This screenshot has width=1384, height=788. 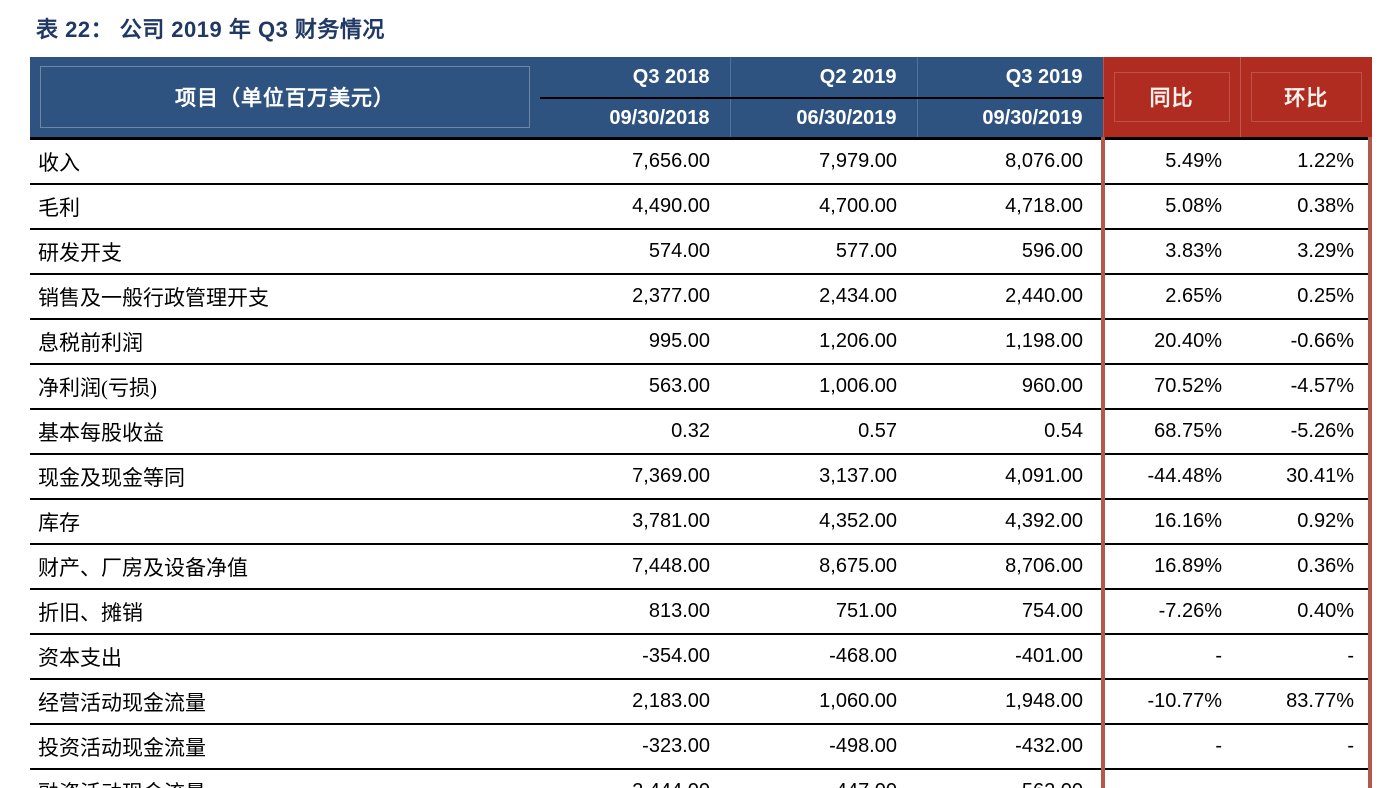 I want to click on cell-q2-2019: 4,352.00, so click(x=823, y=522).